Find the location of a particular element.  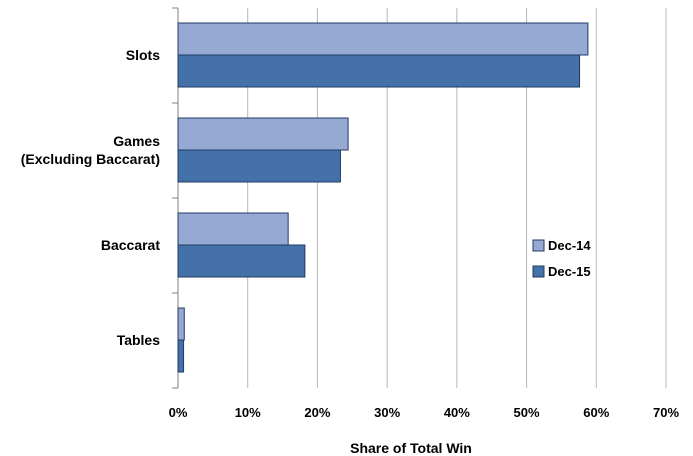

x-tick-label: 20% is located at coordinates (317, 412).